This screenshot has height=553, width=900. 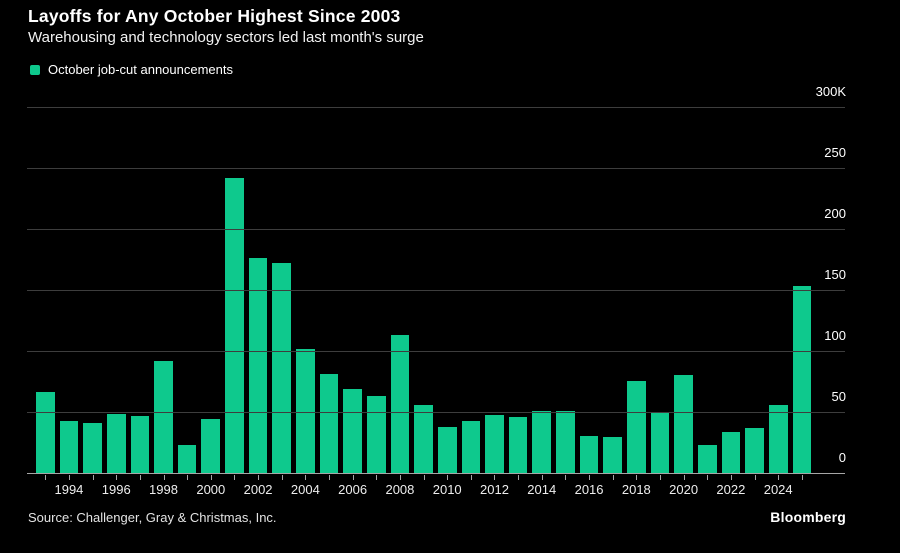 What do you see at coordinates (163, 302) in the screenshot?
I see `bar-slot-1998: 1998` at bounding box center [163, 302].